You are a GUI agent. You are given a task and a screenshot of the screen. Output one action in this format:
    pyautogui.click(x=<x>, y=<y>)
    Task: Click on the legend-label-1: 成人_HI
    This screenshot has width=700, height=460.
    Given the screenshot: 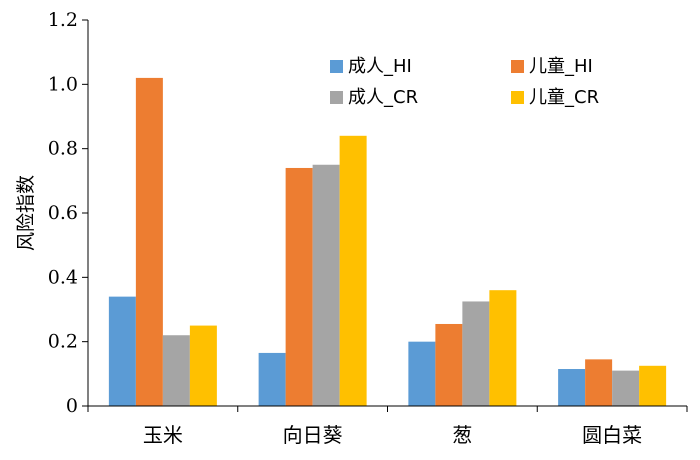 What is the action you would take?
    pyautogui.click(x=380, y=66)
    